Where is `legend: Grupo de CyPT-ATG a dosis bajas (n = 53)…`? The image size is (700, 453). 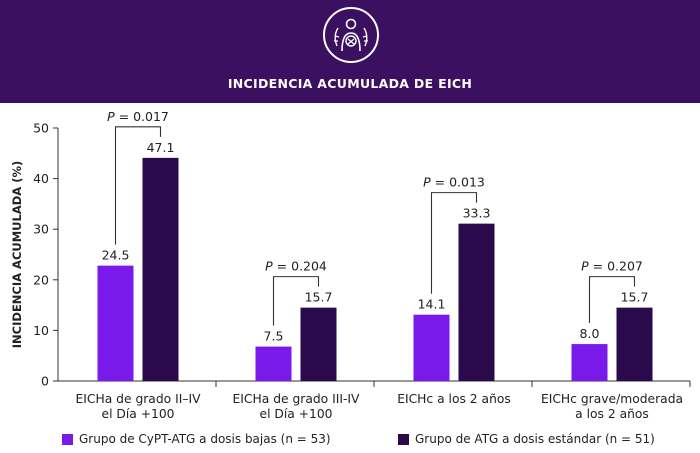 legend: Grupo de CyPT-ATG a dosis bajas (n = 53)… is located at coordinates (350, 440).